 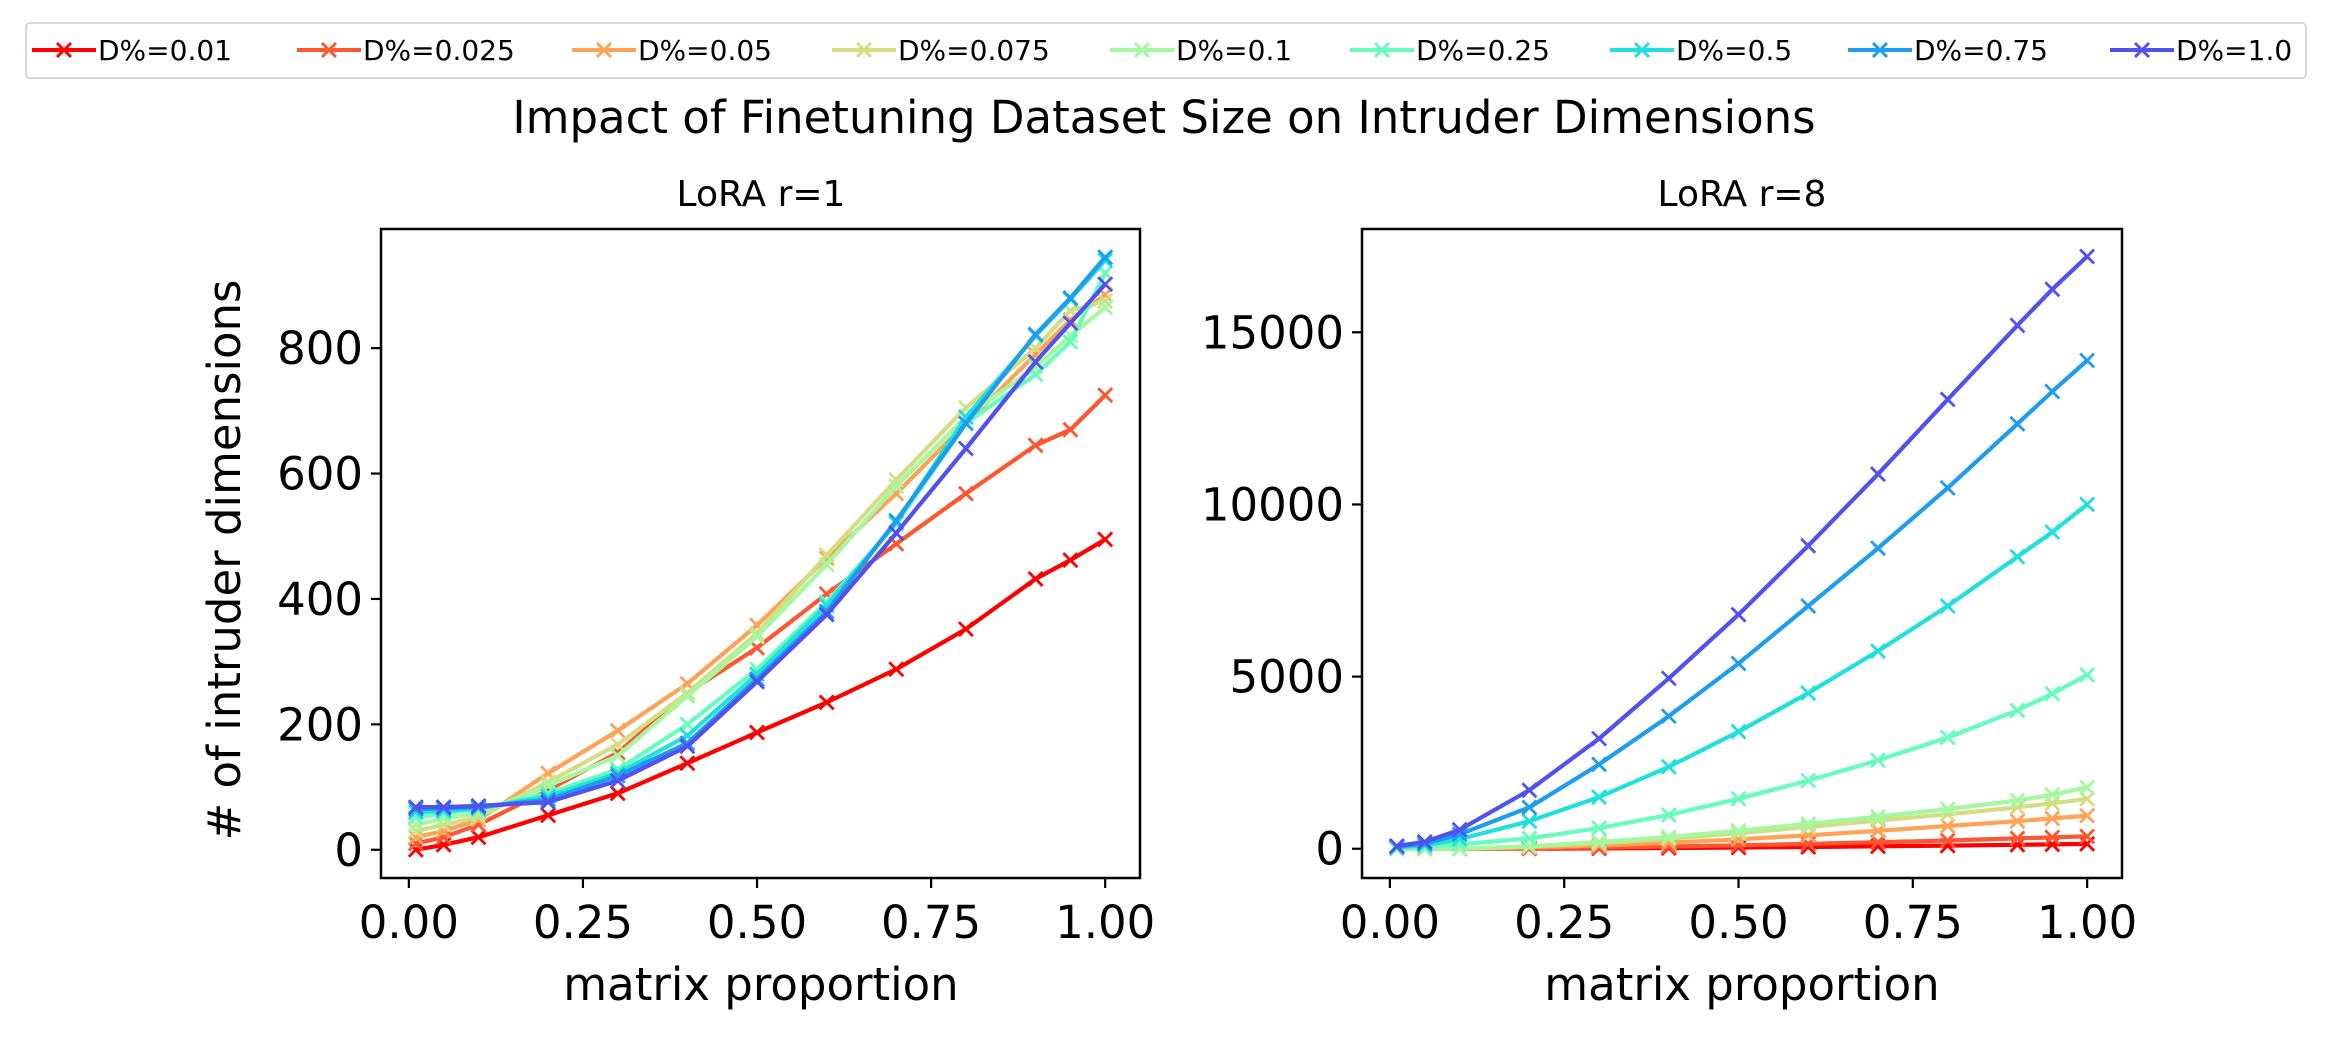 I want to click on legend-label: D%=0.01, so click(x=165, y=50).